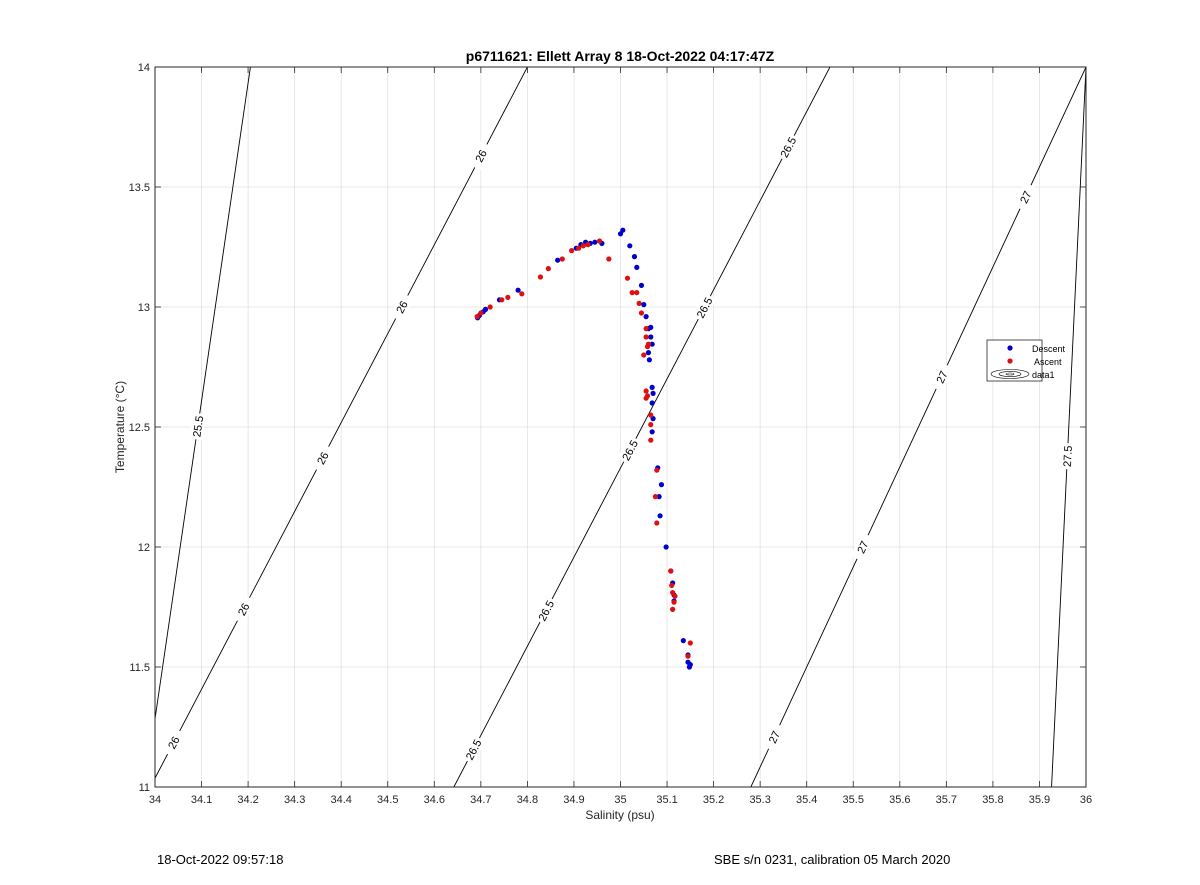 Image resolution: width=1200 pixels, height=885 pixels. What do you see at coordinates (155, 800) in the screenshot?
I see `x-tick-label: 34` at bounding box center [155, 800].